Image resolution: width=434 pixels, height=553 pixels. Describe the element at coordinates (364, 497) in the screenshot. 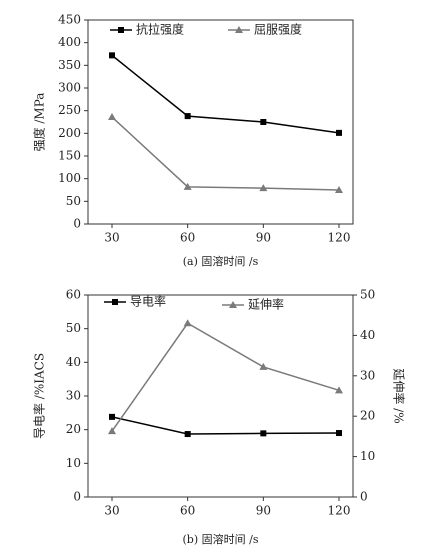

I see `y2-tick-label: 0` at that location.